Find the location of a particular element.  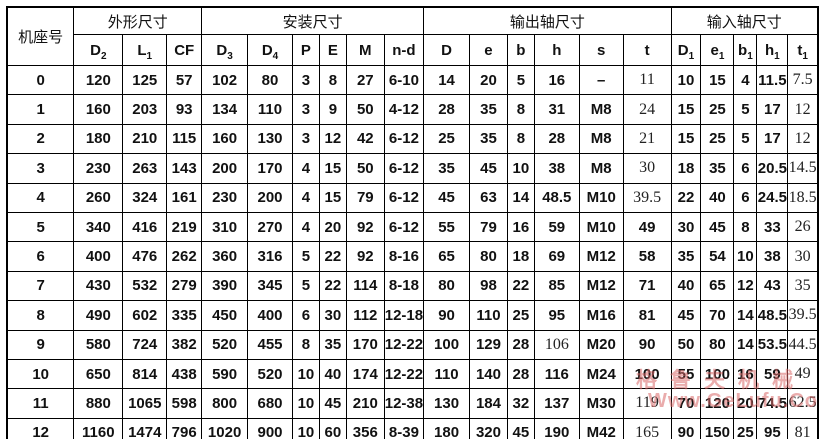

column-header: L1 is located at coordinates (145, 50).